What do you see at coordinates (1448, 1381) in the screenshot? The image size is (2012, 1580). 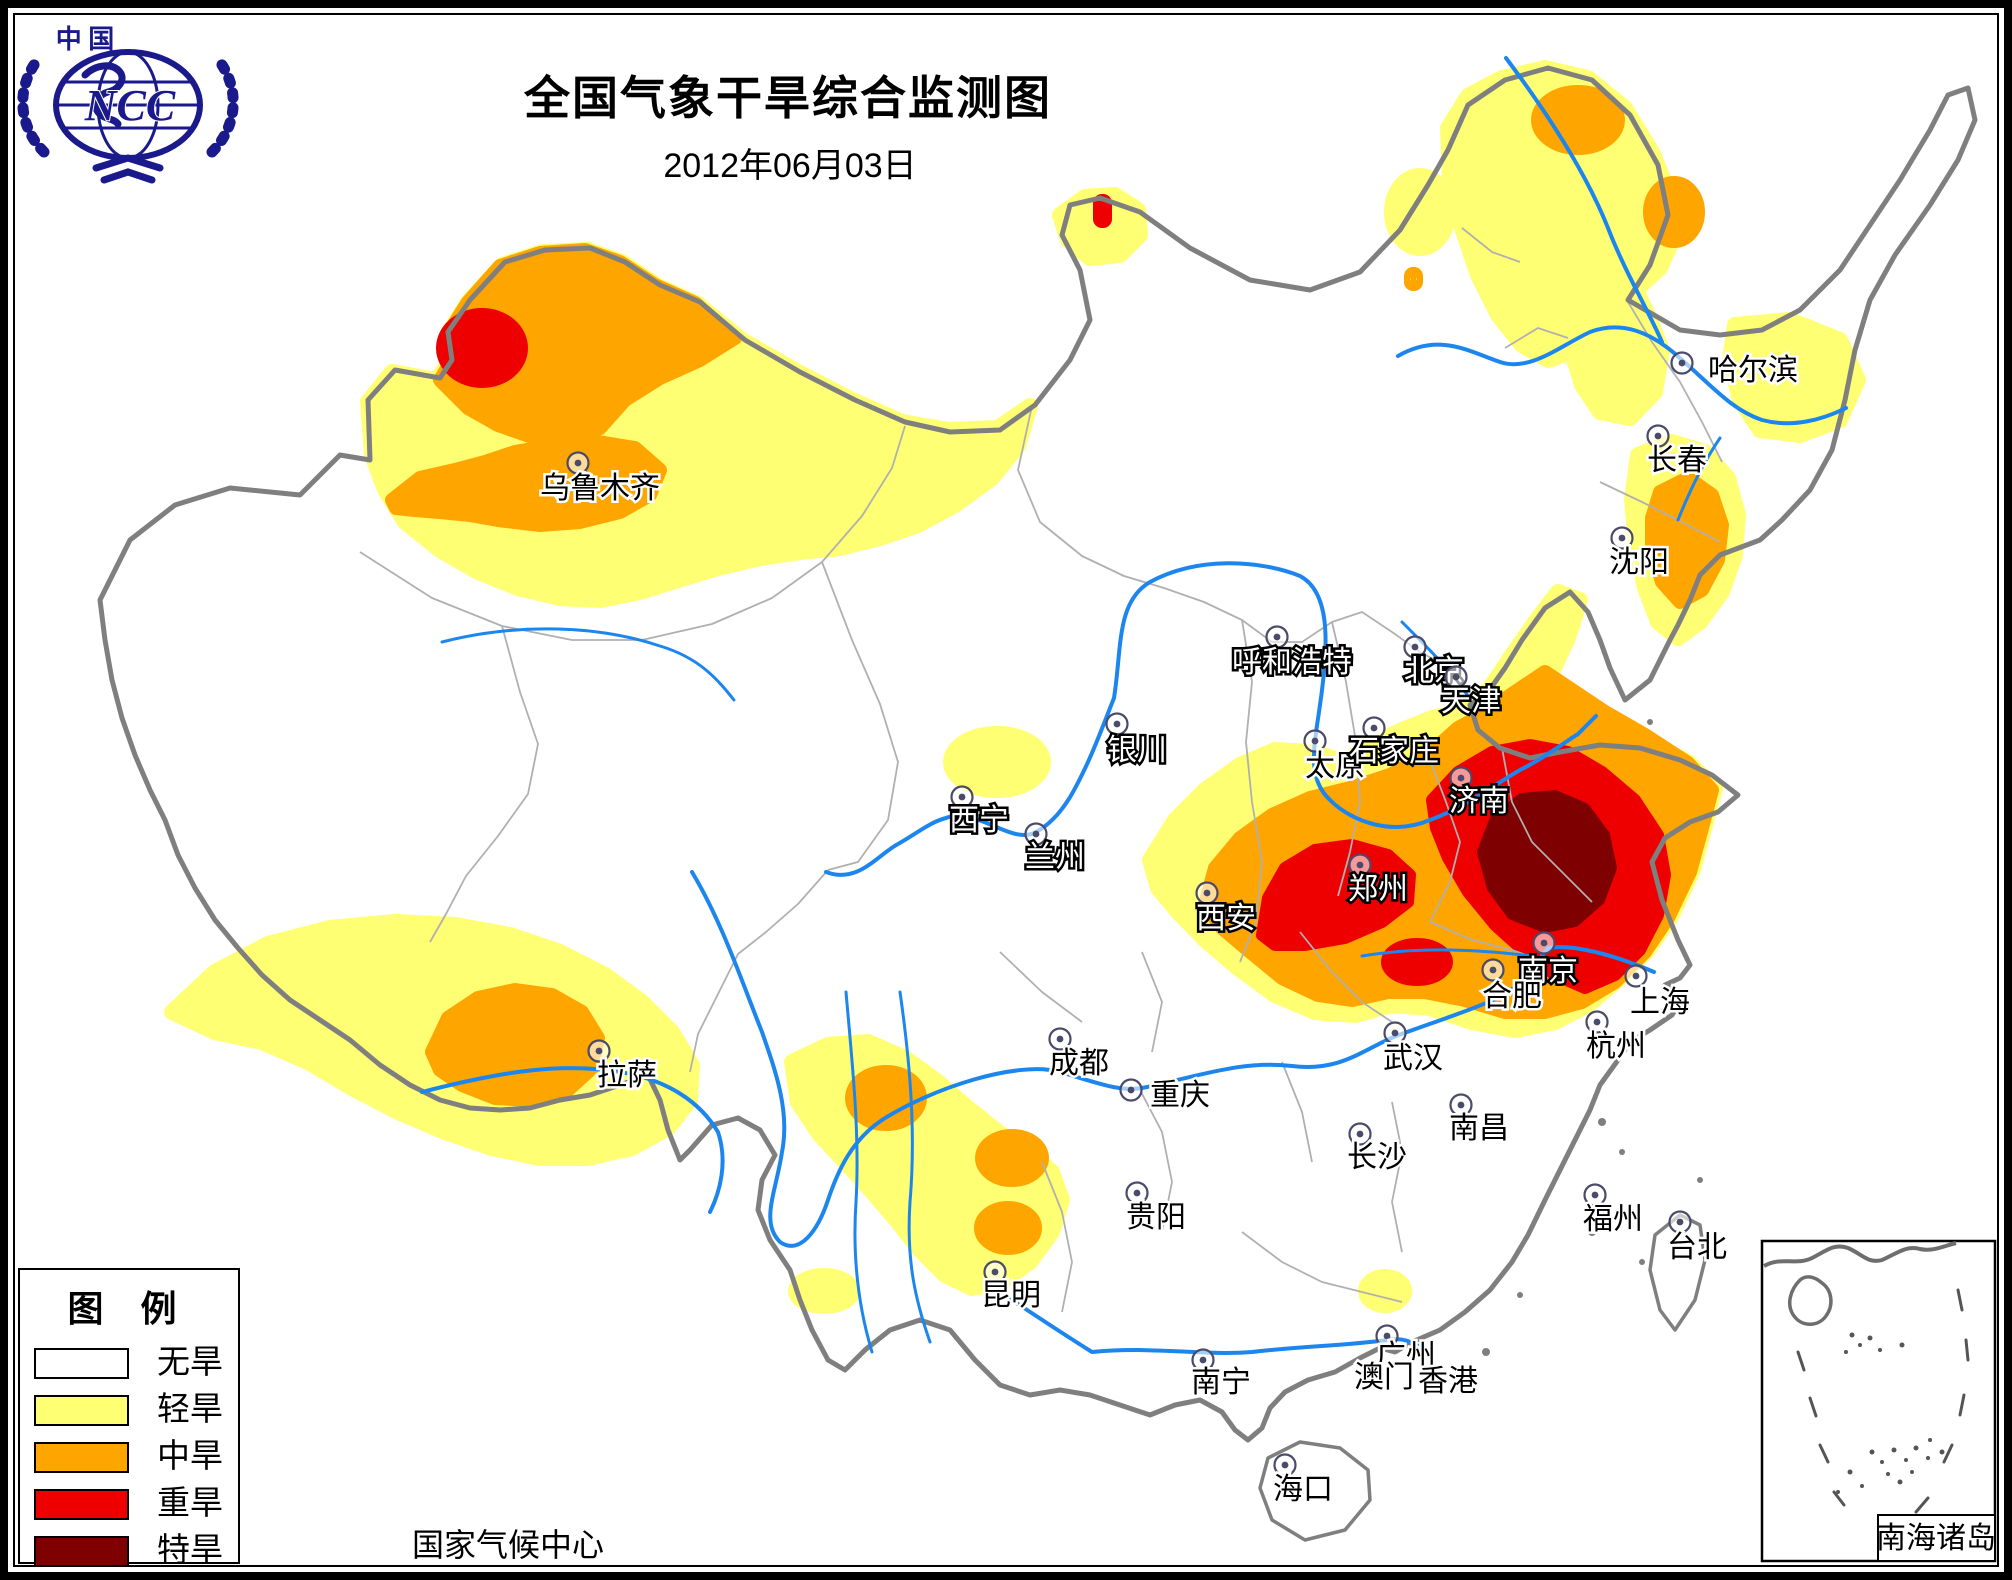 I see `city-label: 香港` at bounding box center [1448, 1381].